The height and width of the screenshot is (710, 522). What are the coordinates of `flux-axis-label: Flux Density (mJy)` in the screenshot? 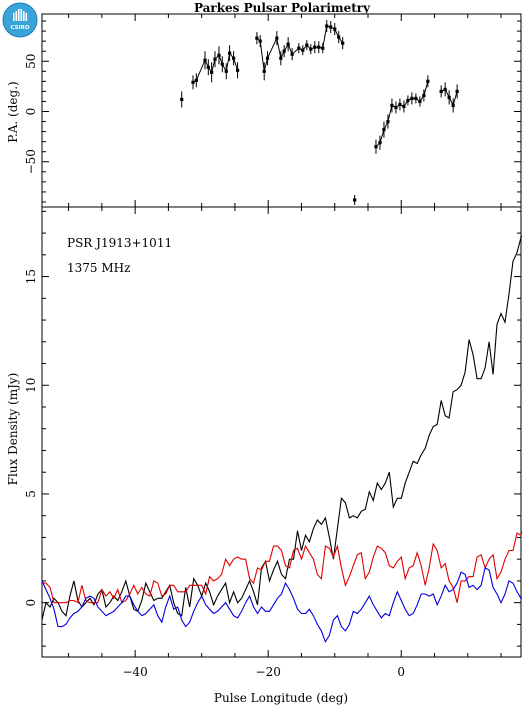 It's located at (13, 429).